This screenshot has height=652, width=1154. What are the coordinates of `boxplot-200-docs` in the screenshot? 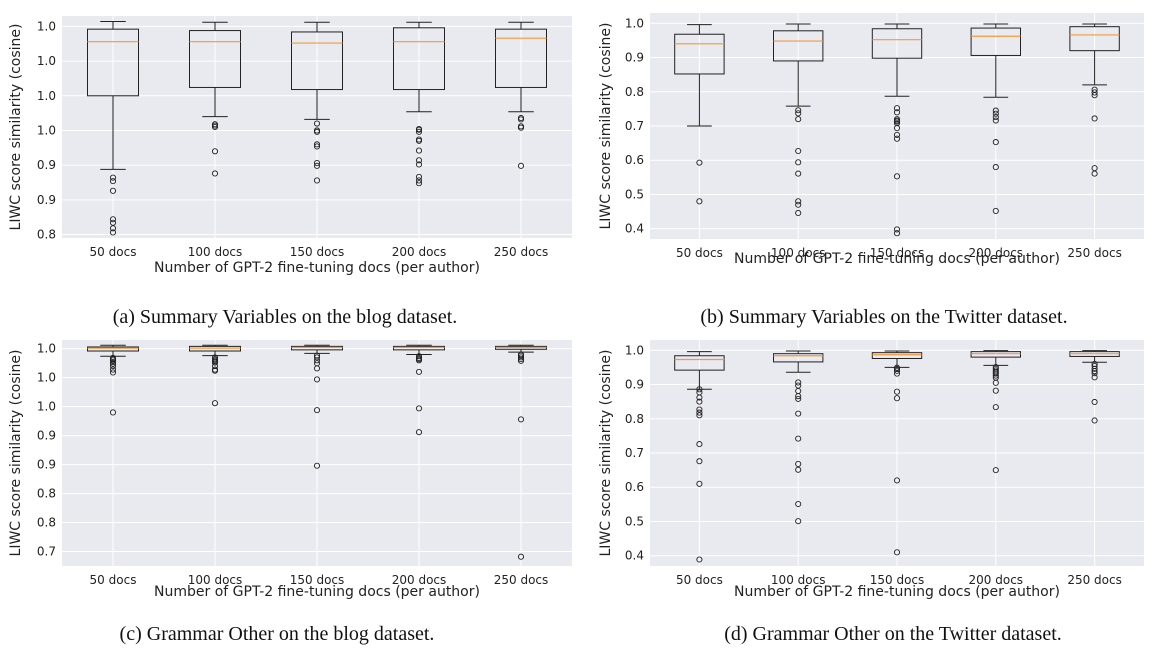 It's located at (995, 412).